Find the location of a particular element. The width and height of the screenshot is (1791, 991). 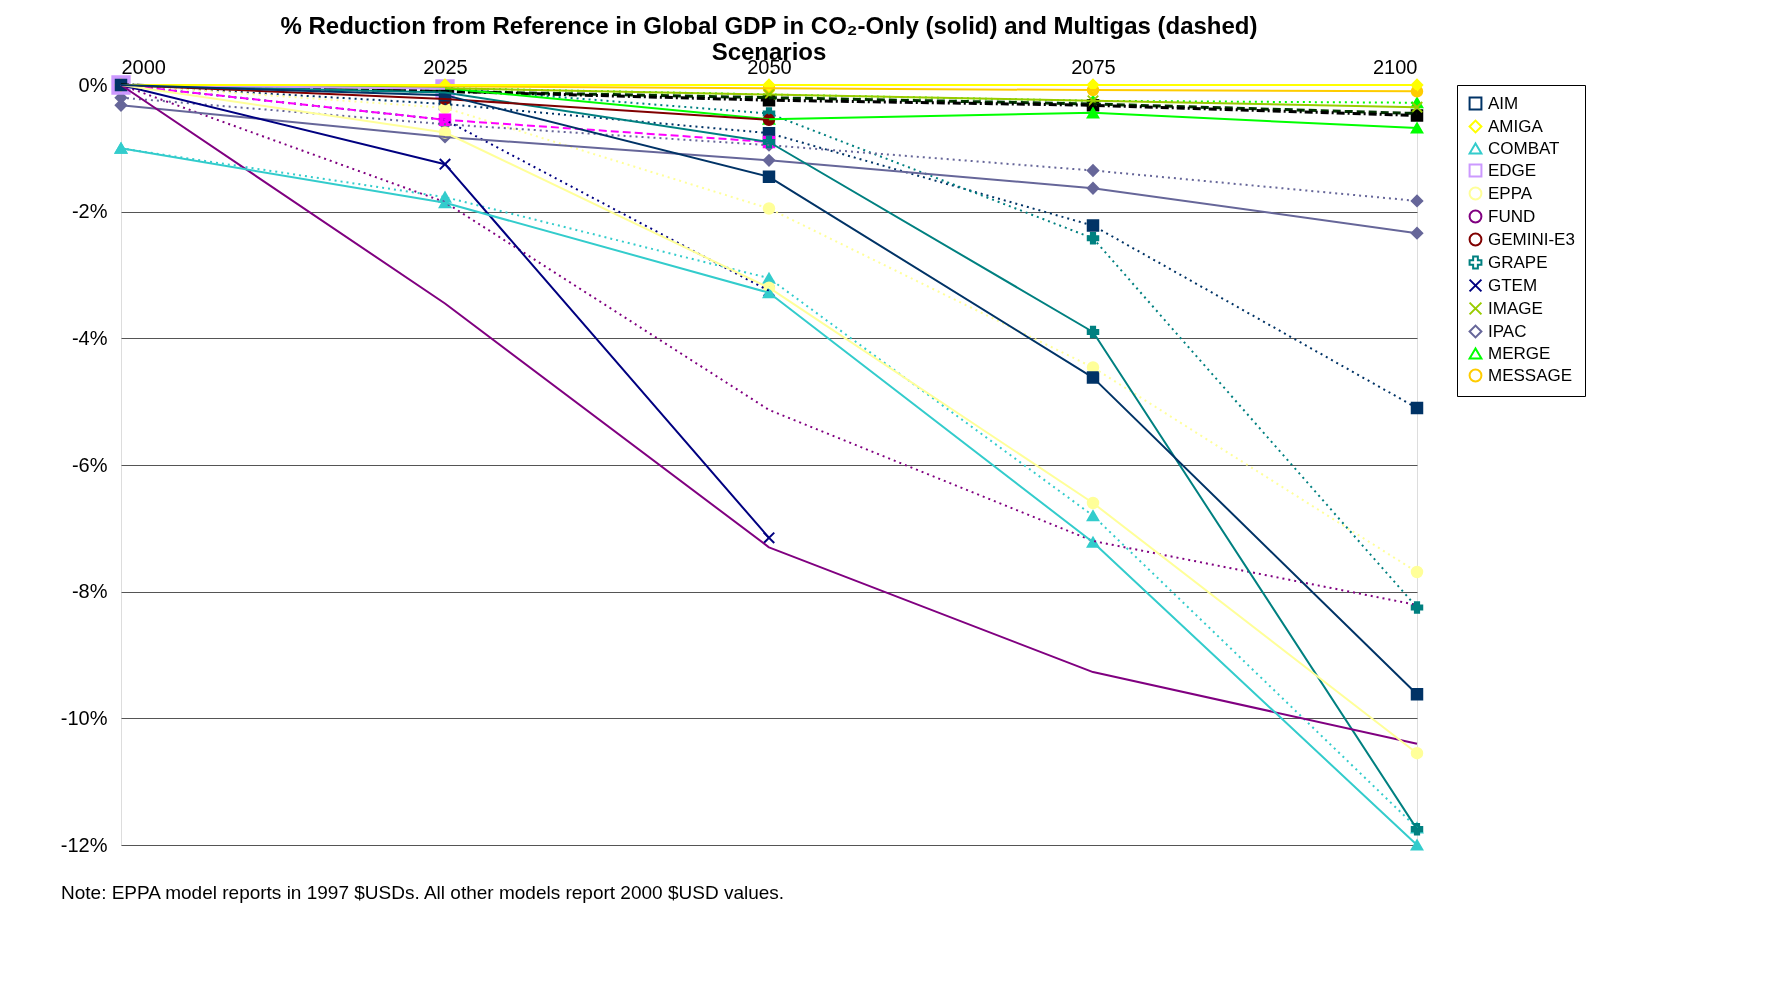

text: Note: EPPA model reports in 1997 $USDs. All other models report 2000 $USD values. is located at coordinates (423, 892).